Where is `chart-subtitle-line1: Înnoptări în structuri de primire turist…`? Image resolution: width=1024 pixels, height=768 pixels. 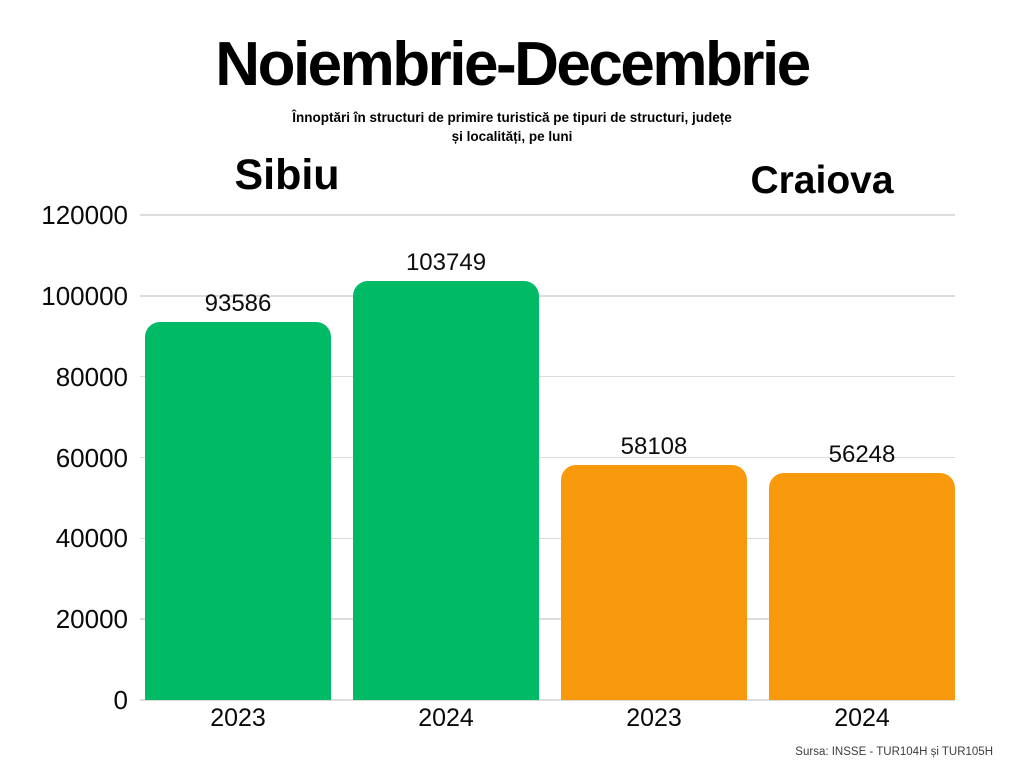 chart-subtitle-line1: Înnoptări în structuri de primire turist… is located at coordinates (512, 117).